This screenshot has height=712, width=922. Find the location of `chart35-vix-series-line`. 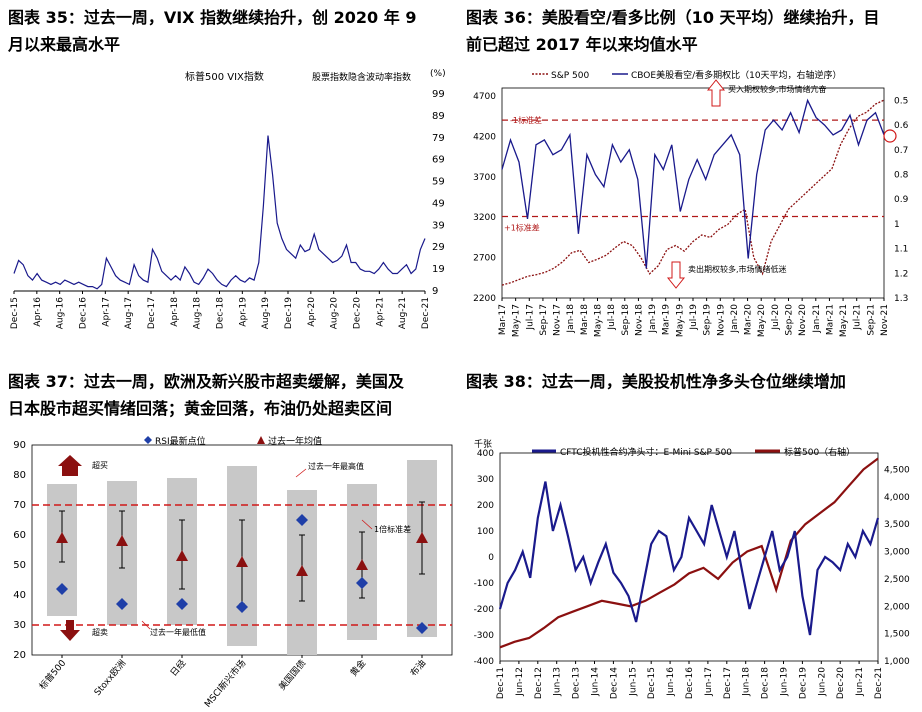

chart35-vix-series-line is located at coordinates (219, 212).